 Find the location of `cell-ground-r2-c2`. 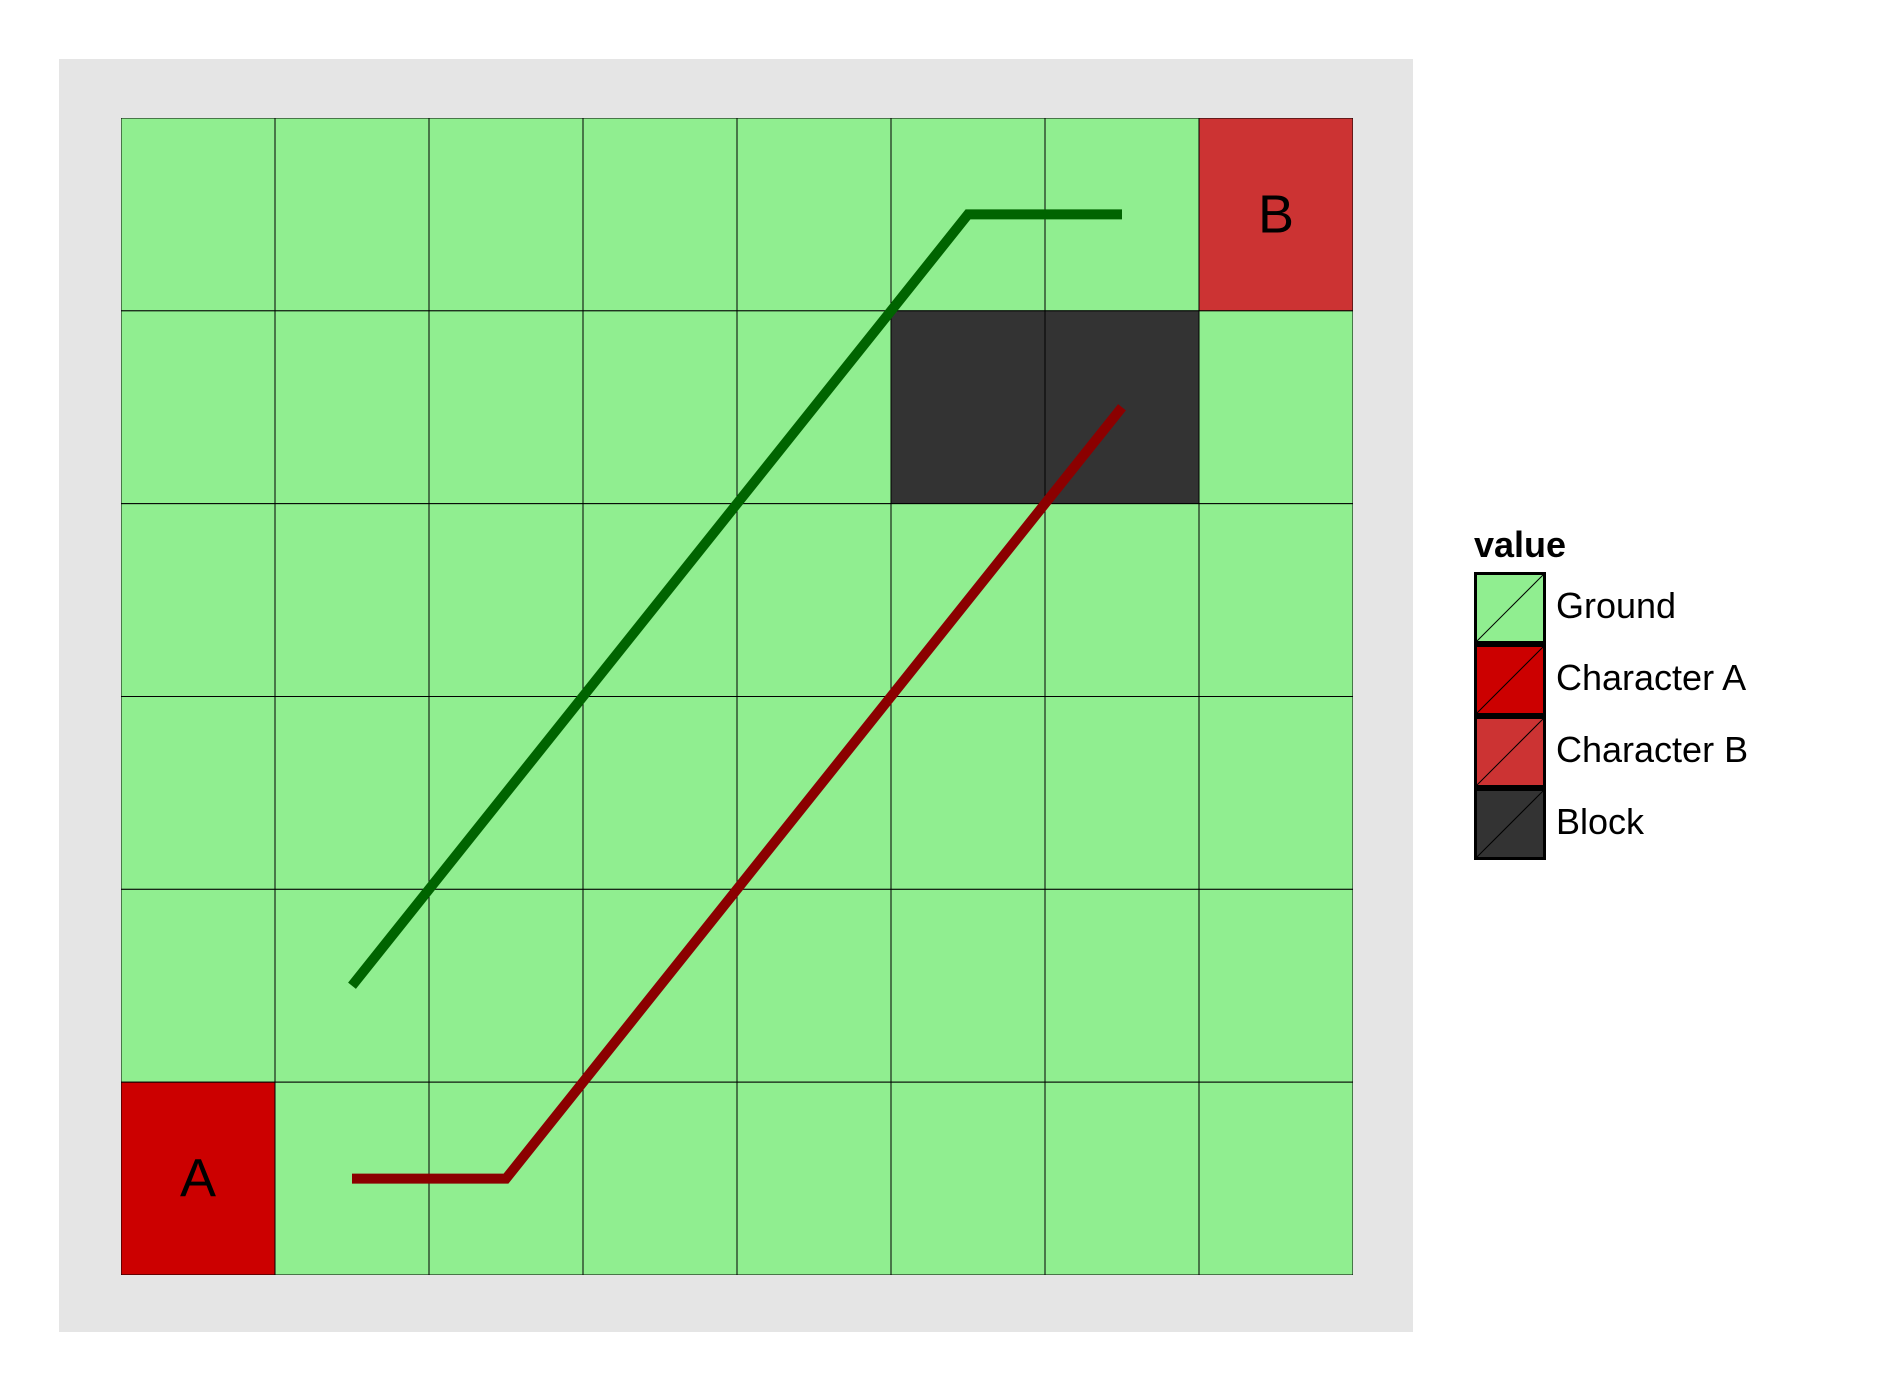

cell-ground-r2-c2 is located at coordinates (506, 600).